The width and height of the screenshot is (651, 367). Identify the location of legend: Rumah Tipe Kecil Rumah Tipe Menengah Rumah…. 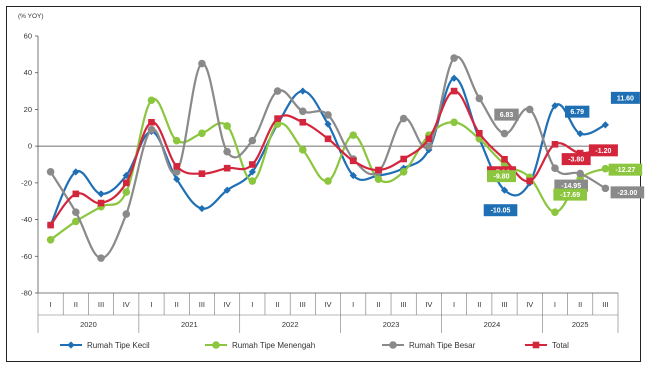
(314, 345).